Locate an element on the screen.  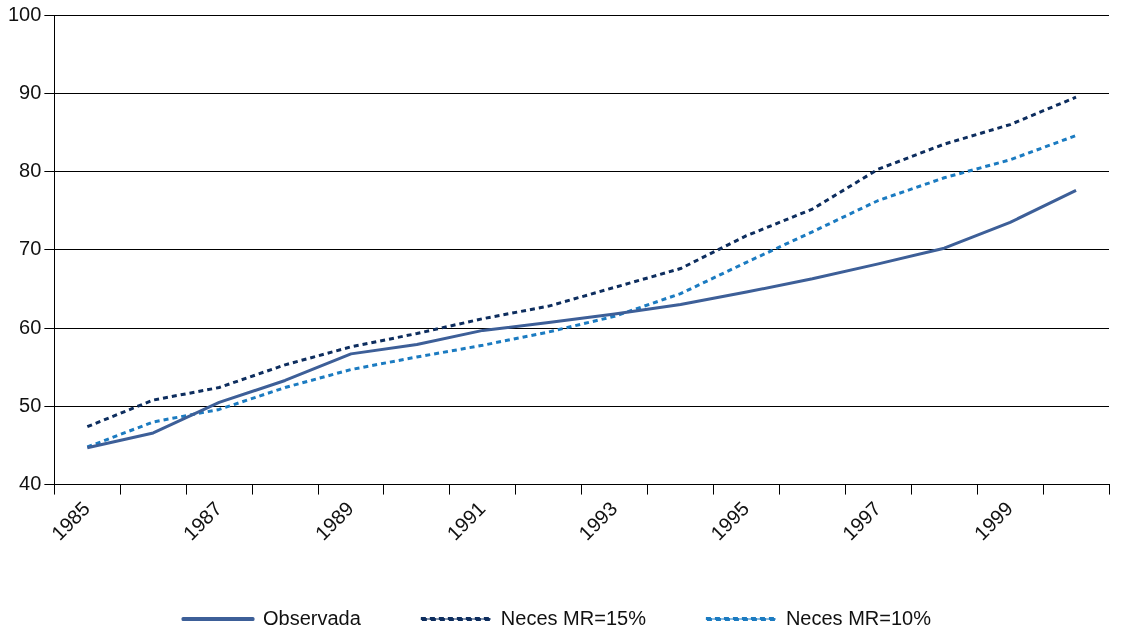
legend-label: Observada is located at coordinates (312, 617).